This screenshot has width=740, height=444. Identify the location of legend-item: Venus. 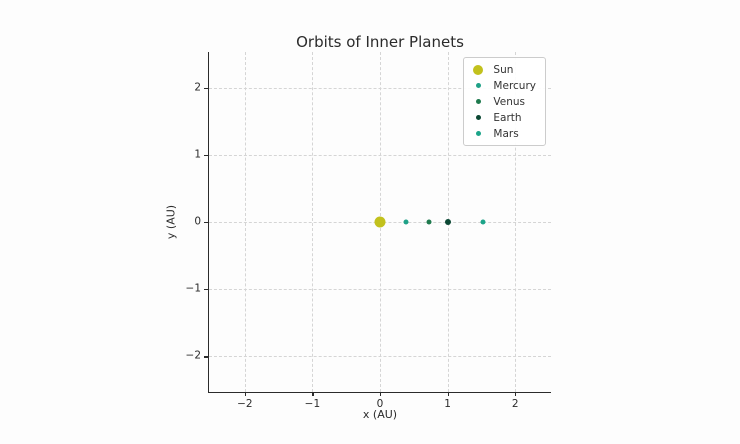
(503, 101).